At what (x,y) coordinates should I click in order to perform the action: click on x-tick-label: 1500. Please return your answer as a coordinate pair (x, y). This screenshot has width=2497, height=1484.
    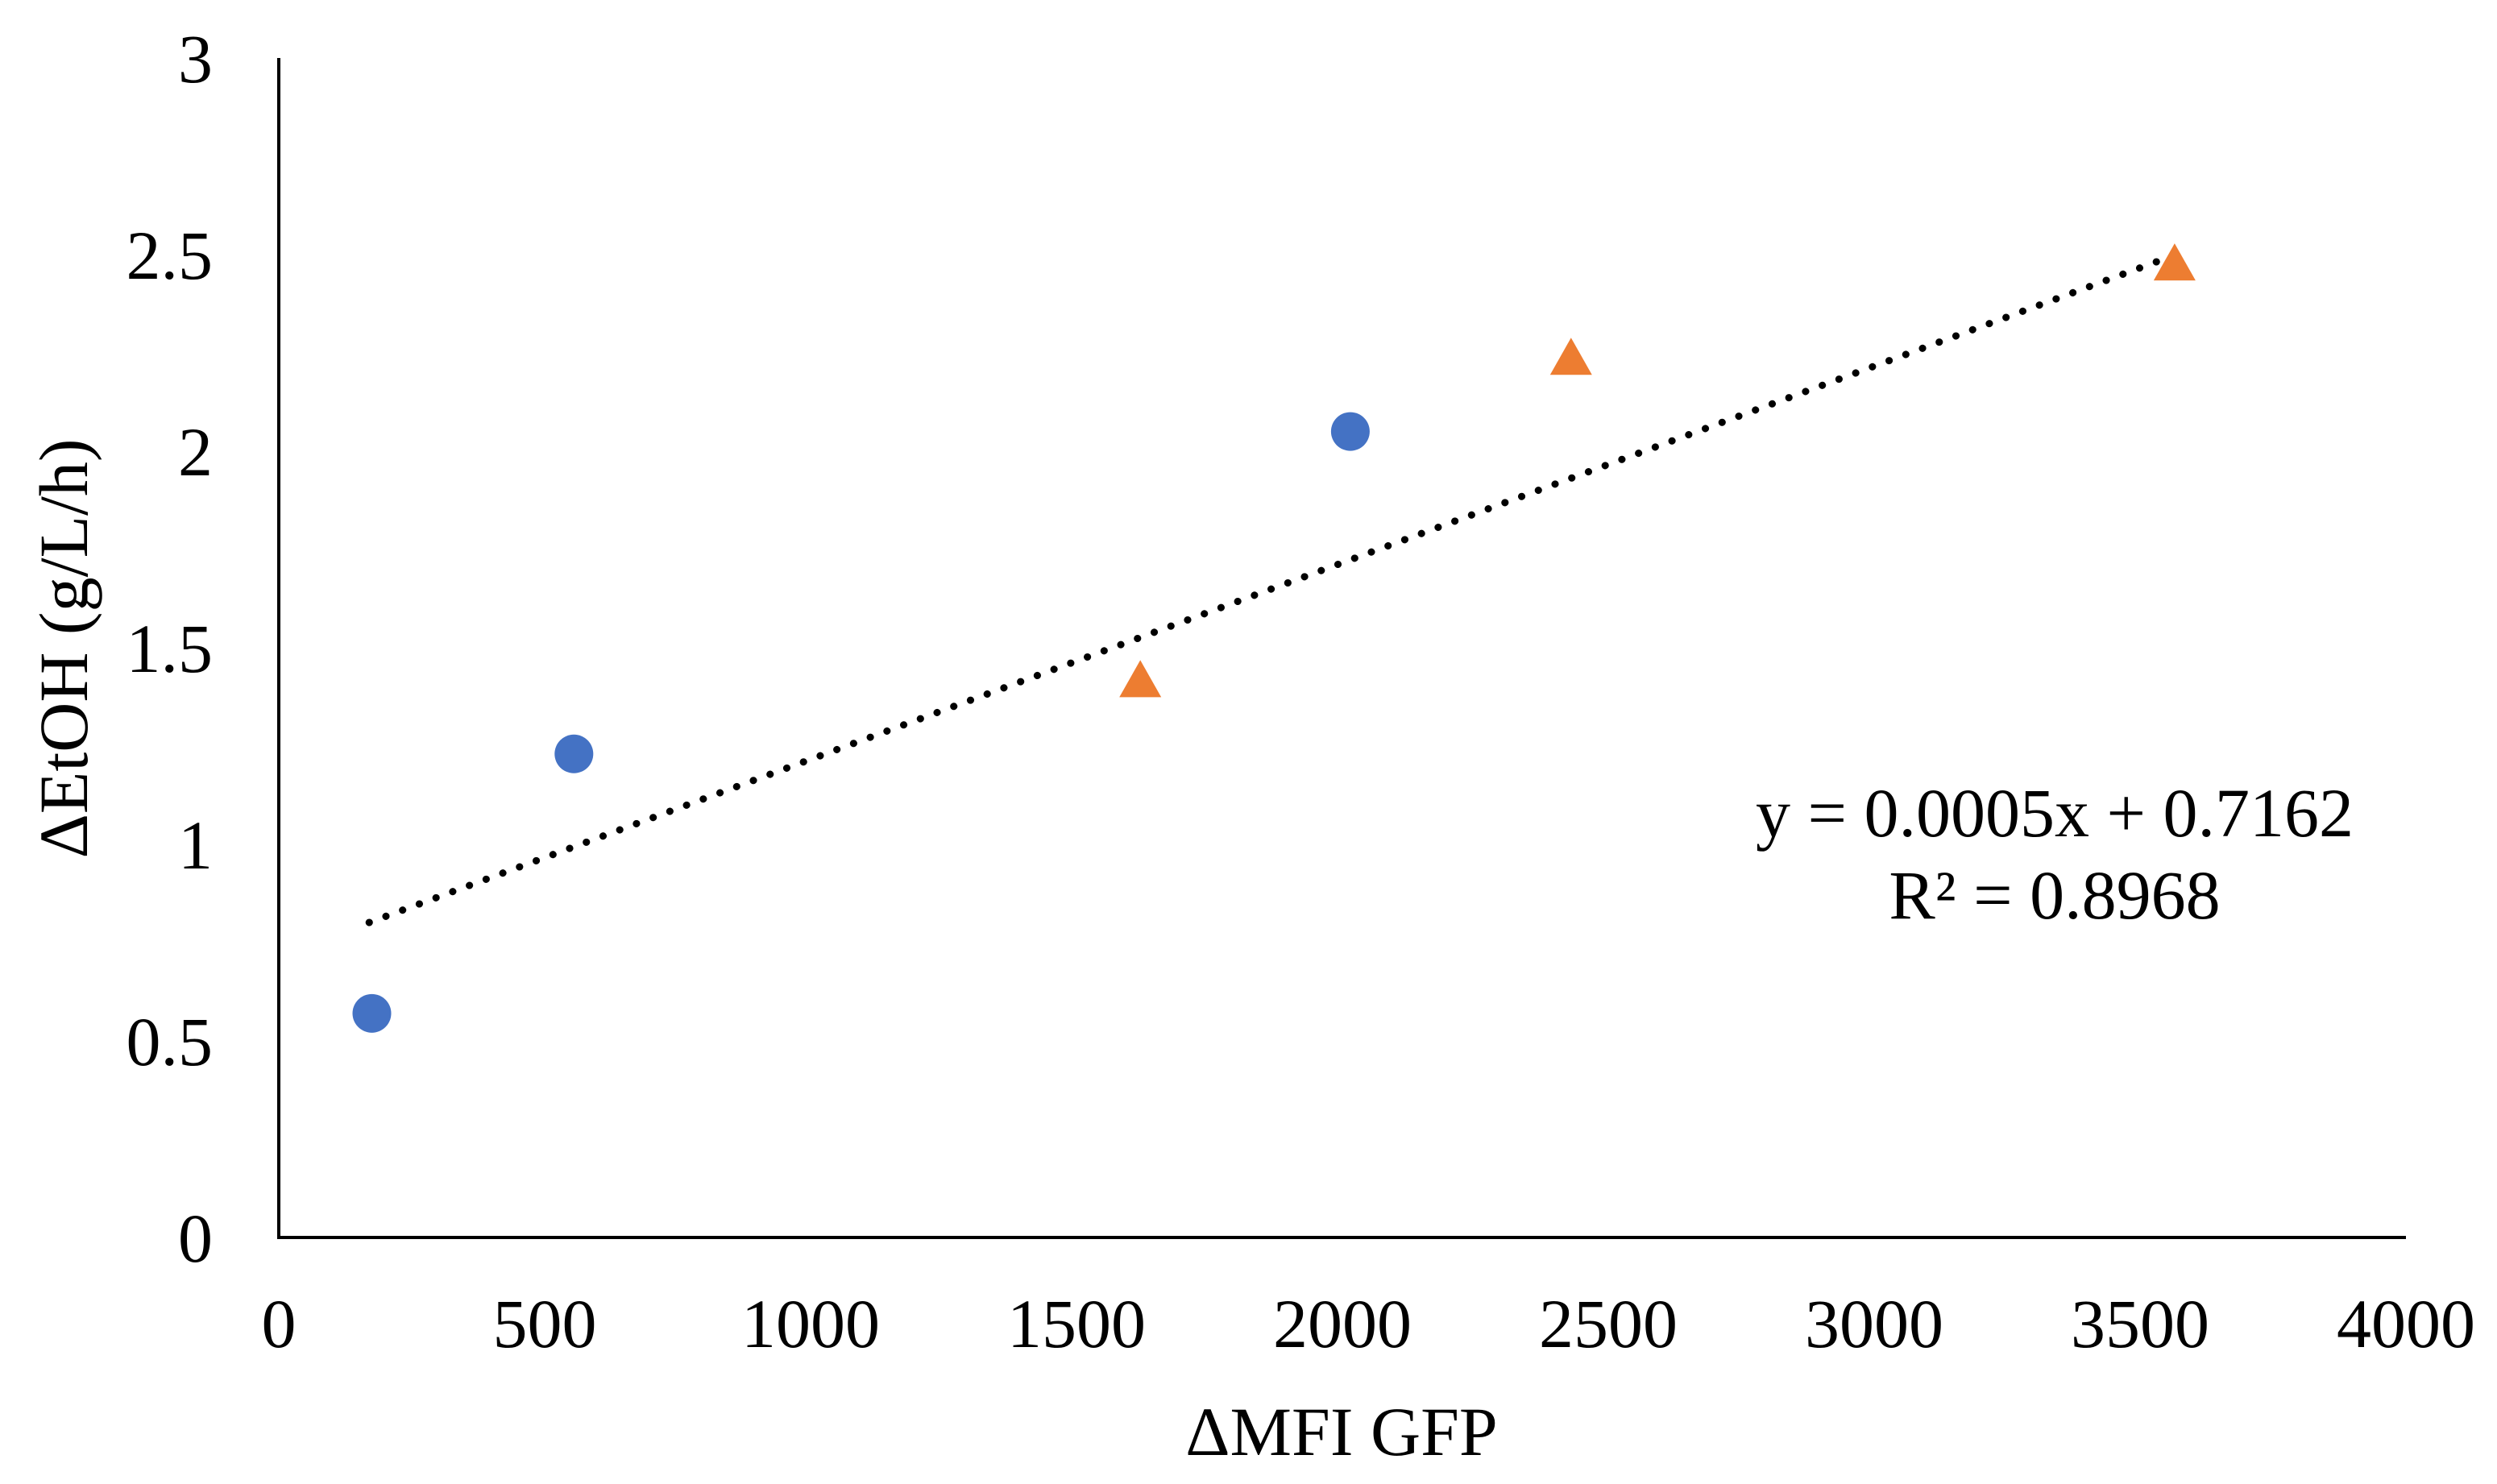
    Looking at the image, I should click on (1076, 1323).